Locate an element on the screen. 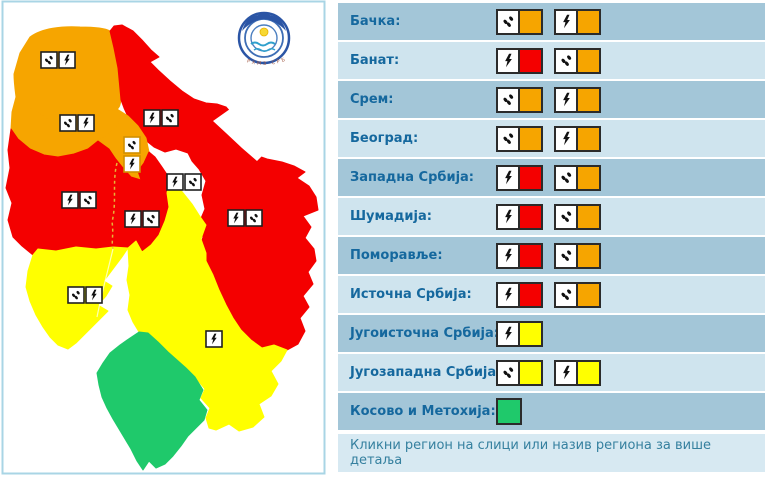  region-label: Бачка: is located at coordinates (375, 21).